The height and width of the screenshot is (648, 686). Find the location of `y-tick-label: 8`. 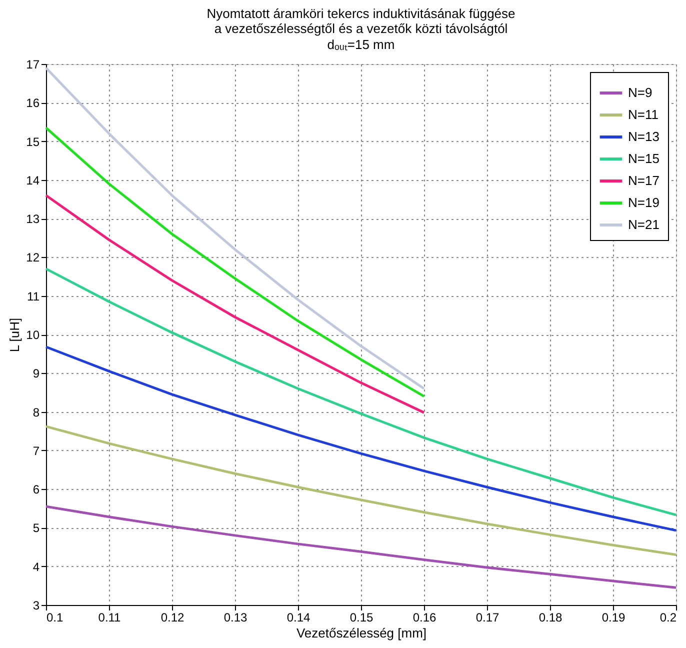

y-tick-label: 8 is located at coordinates (36, 412).